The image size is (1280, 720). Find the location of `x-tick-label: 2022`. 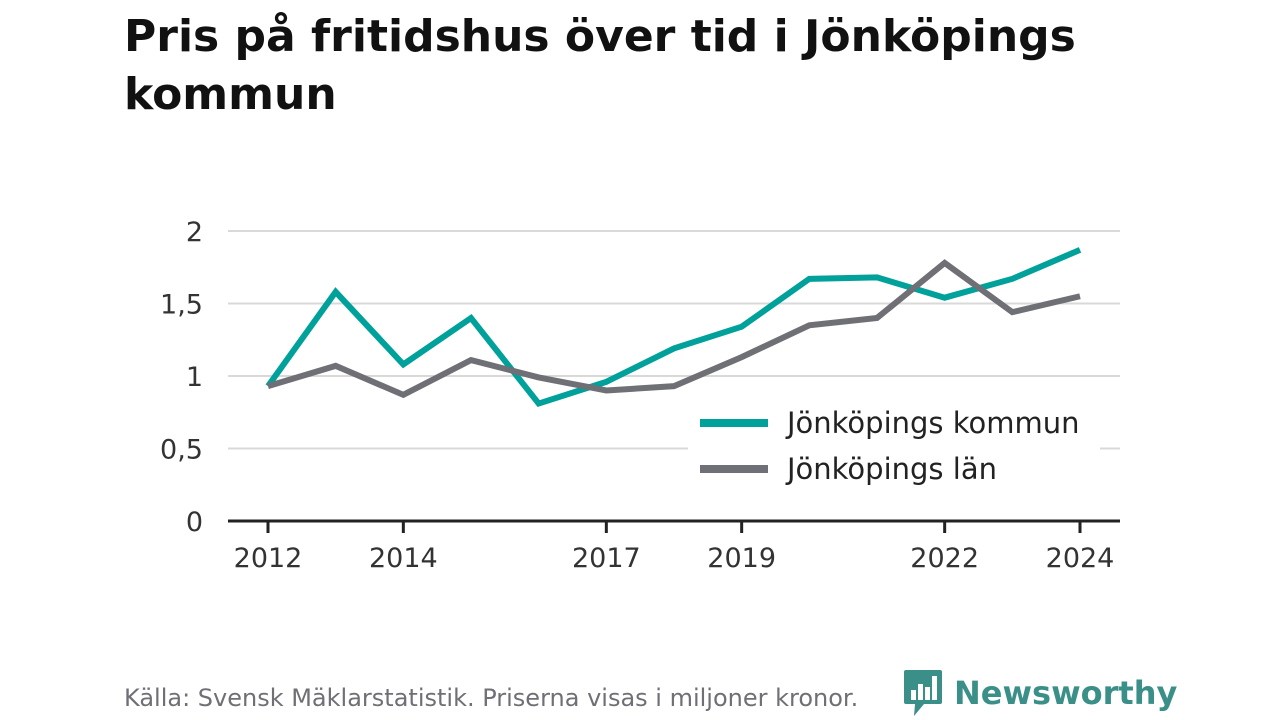

x-tick-label: 2022 is located at coordinates (944, 558).